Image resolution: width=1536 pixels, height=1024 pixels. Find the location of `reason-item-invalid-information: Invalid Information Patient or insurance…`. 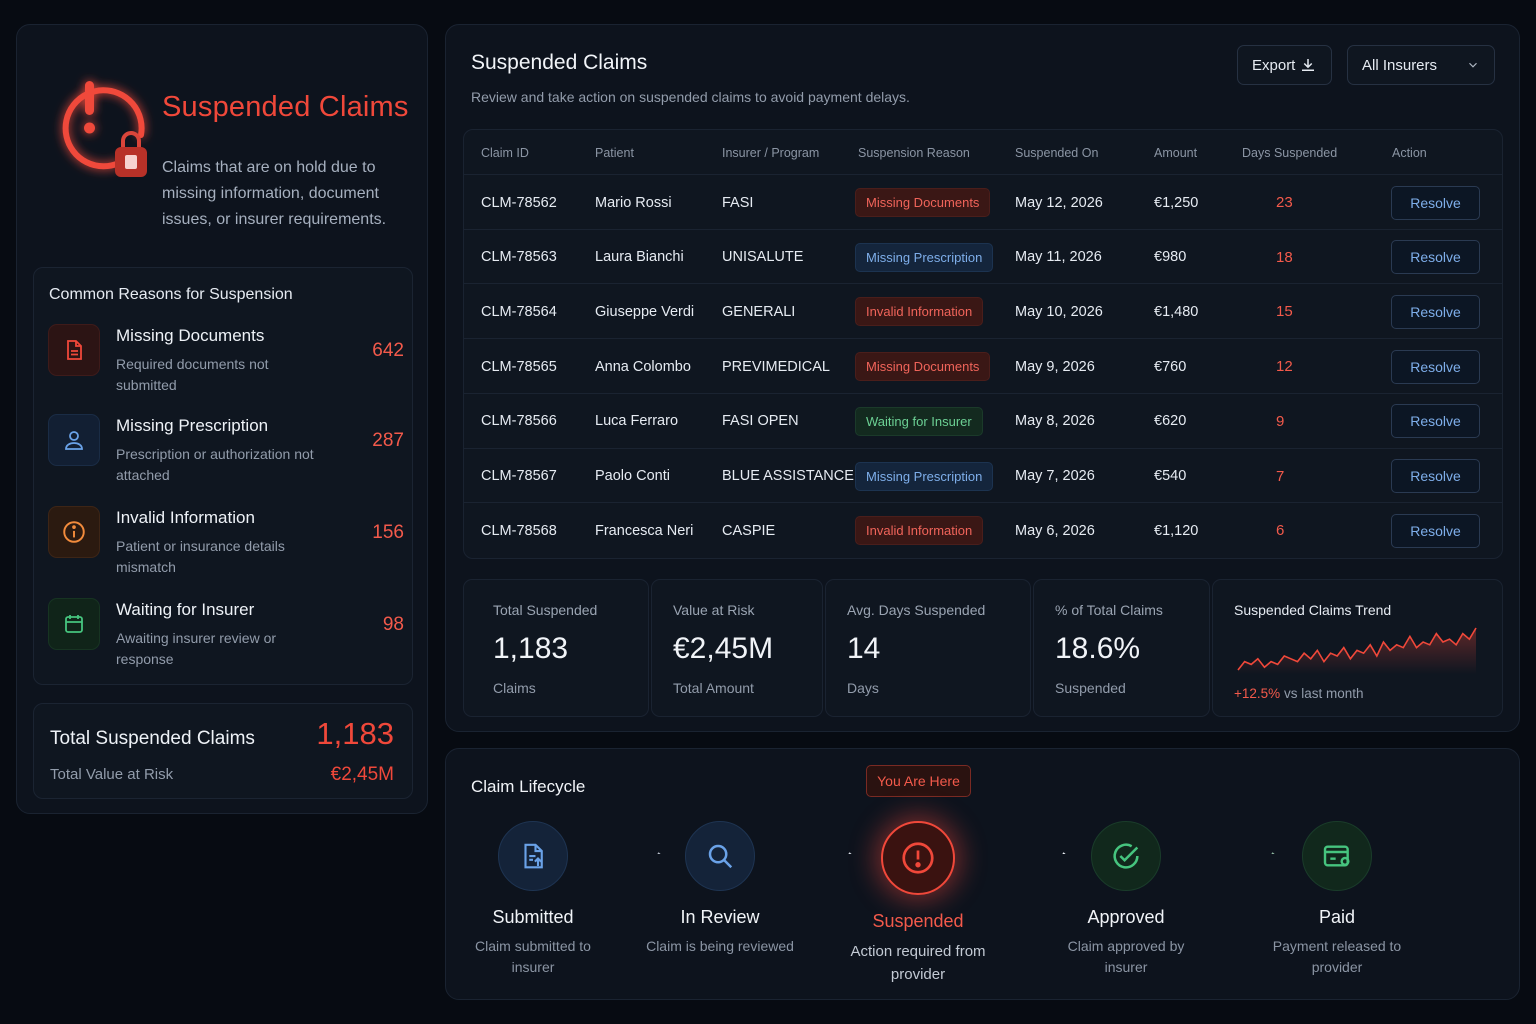

reason-item-invalid-information: Invalid Information Patient or insurance… is located at coordinates (226, 546).